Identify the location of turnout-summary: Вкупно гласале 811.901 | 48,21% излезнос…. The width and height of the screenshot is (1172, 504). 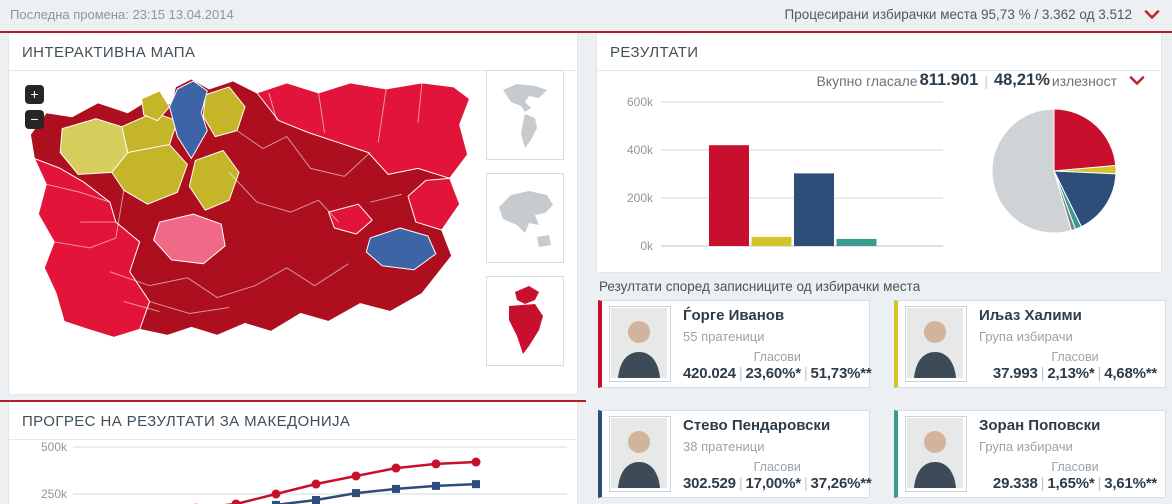
(980, 80).